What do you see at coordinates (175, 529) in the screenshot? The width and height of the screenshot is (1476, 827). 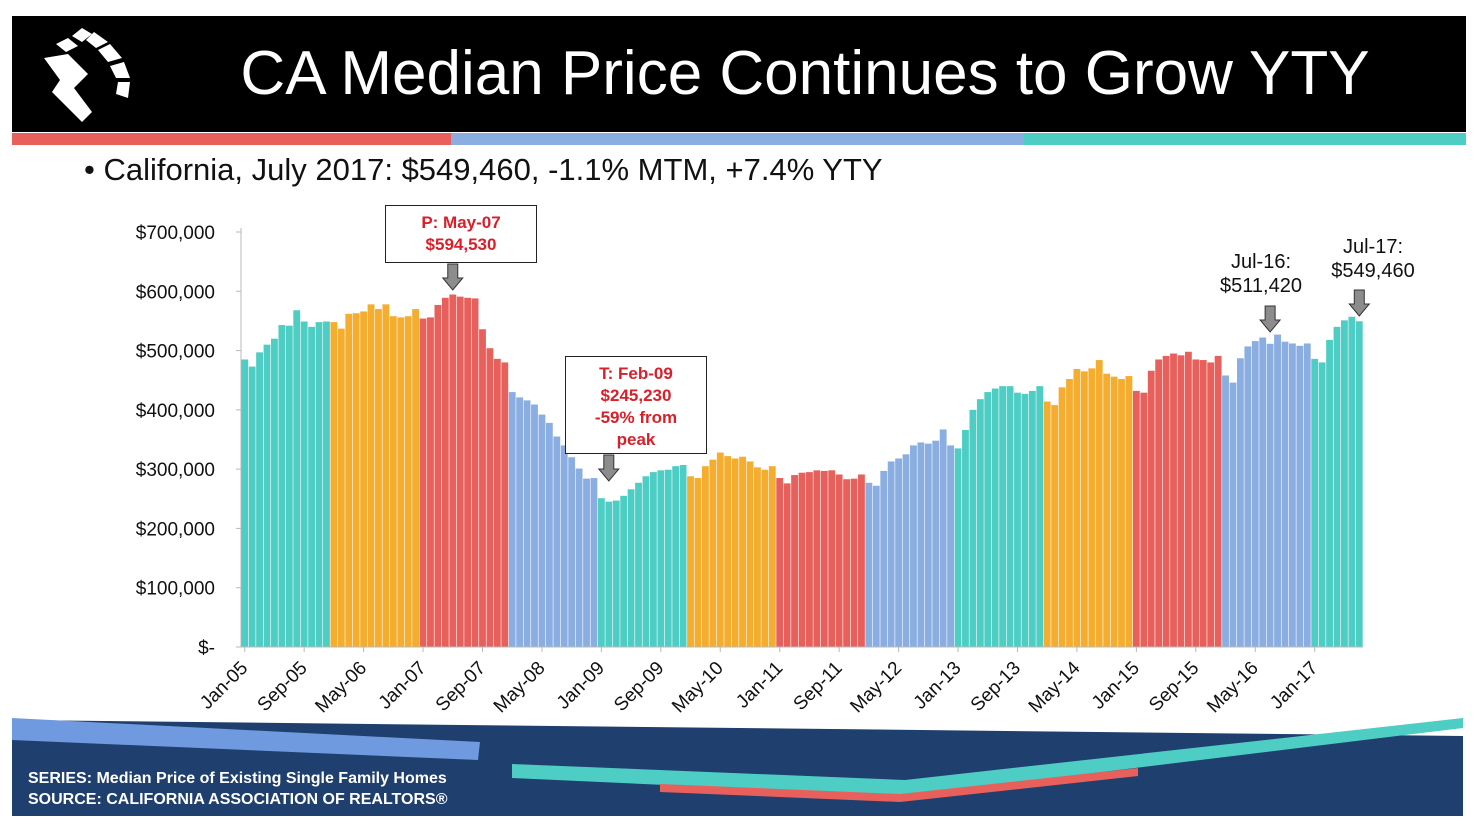 I see `y-tick-label: $200,000` at bounding box center [175, 529].